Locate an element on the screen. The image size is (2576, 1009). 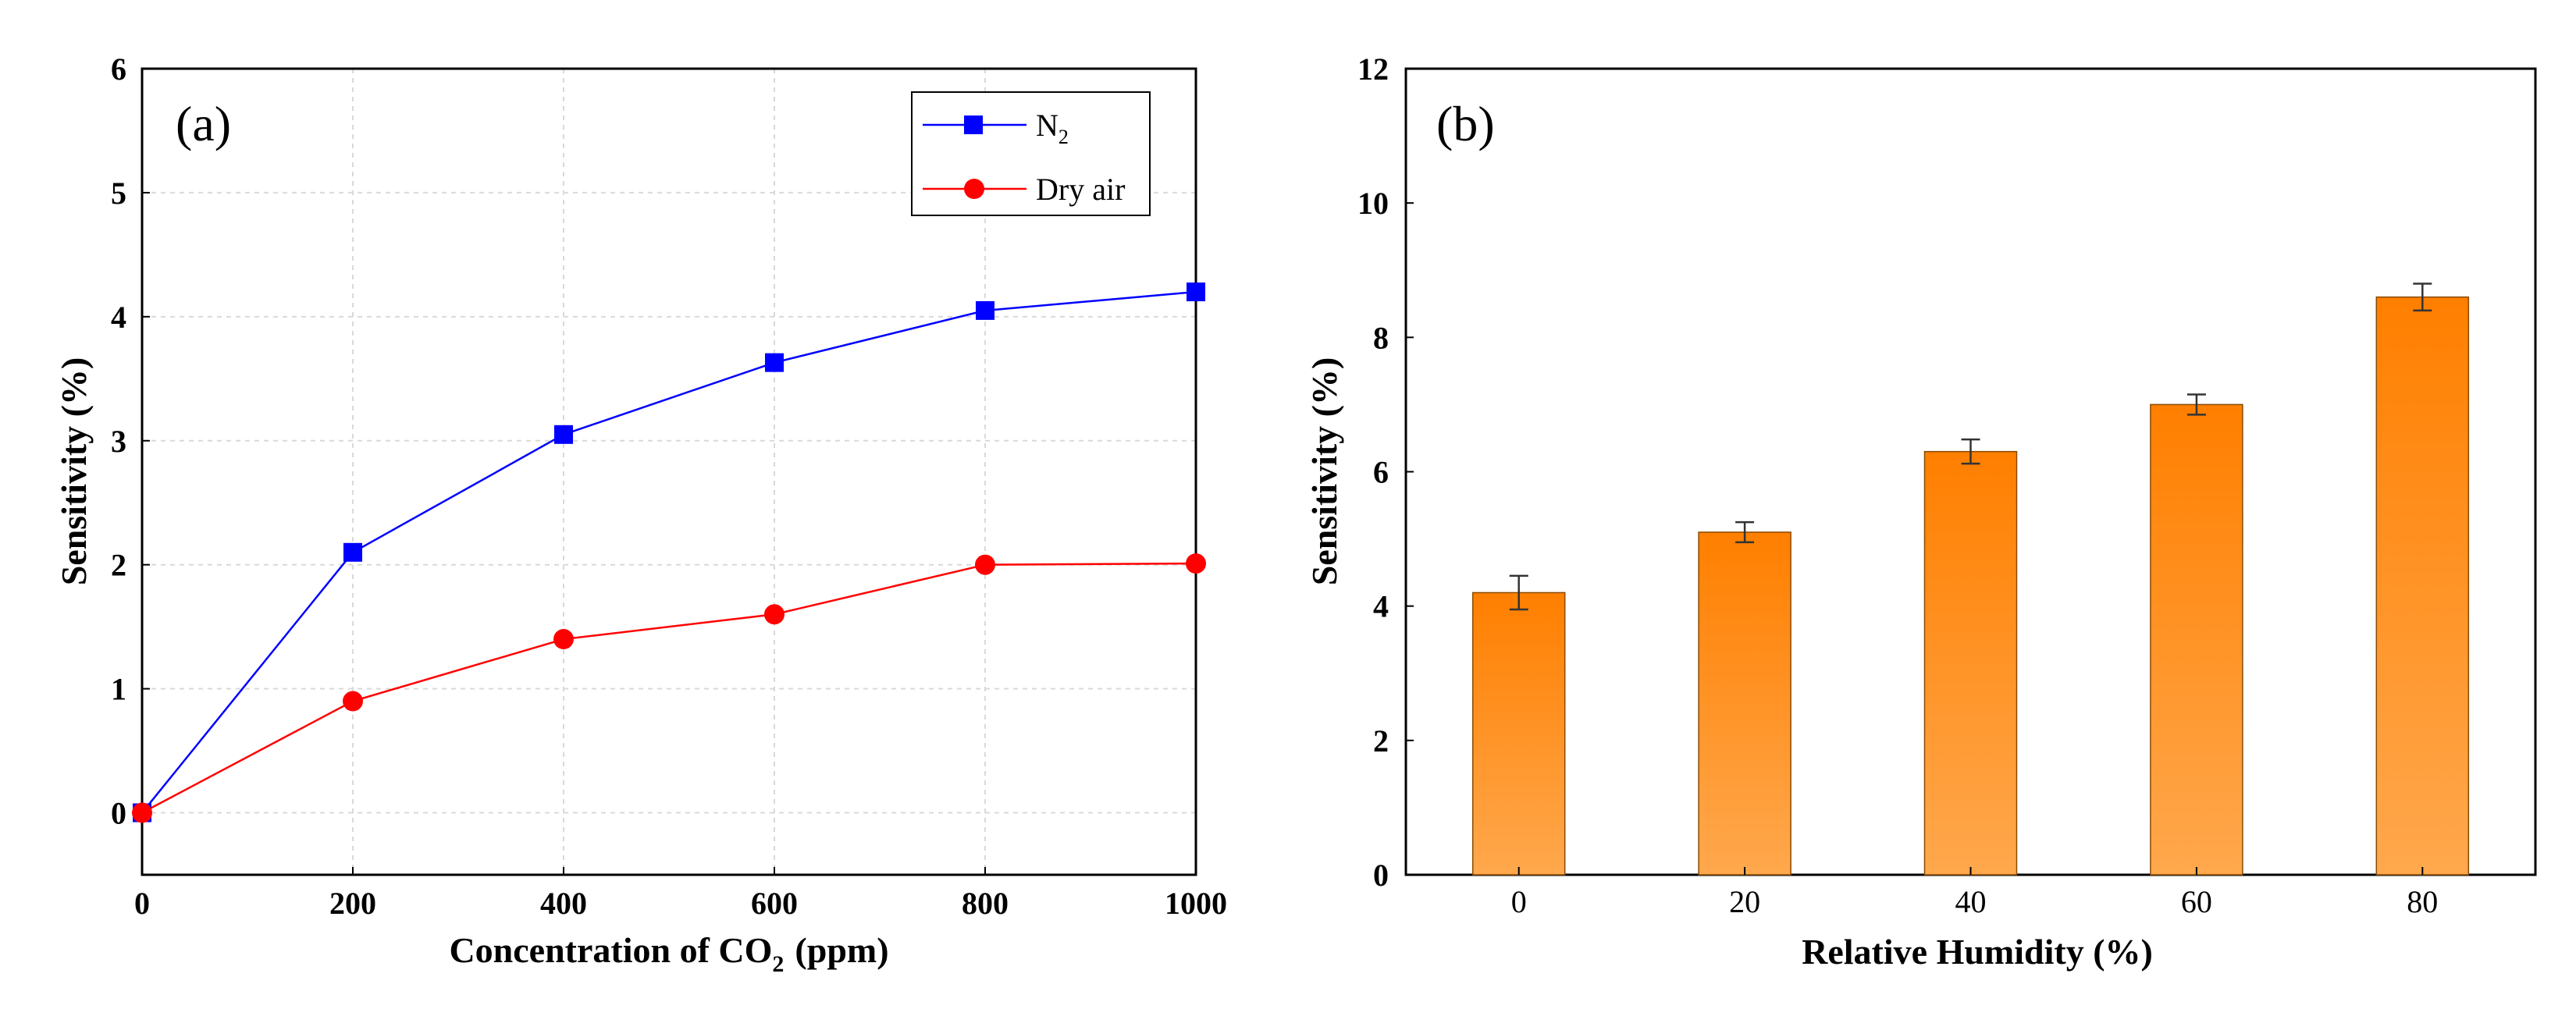
x-tick-label: 60 is located at coordinates (2196, 901).